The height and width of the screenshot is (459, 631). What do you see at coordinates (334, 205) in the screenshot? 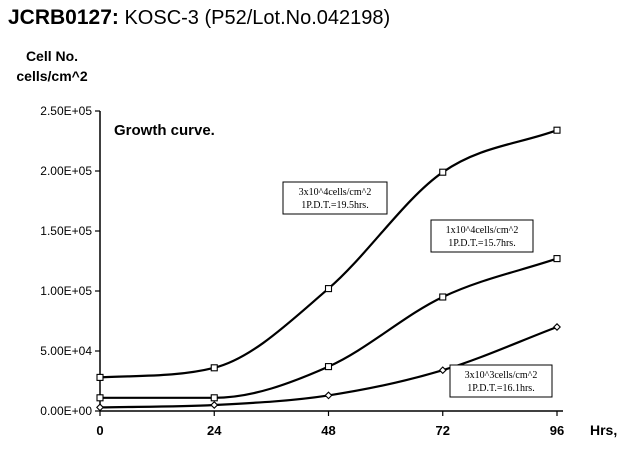
I see `annotation-text: 1P.D.T.=19.5hrs.` at bounding box center [334, 205].